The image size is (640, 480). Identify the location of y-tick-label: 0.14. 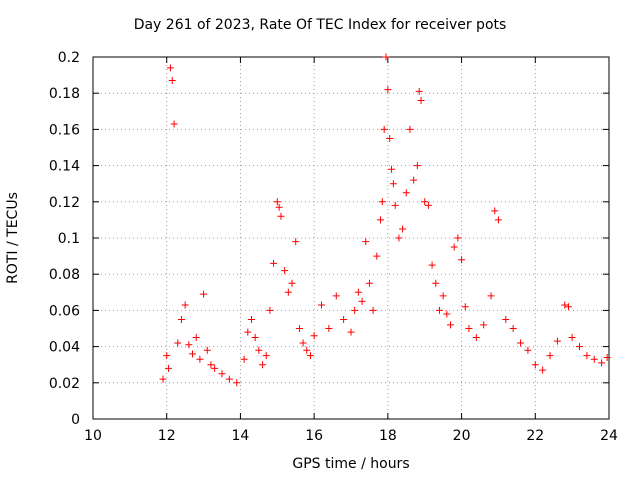
(64, 167).